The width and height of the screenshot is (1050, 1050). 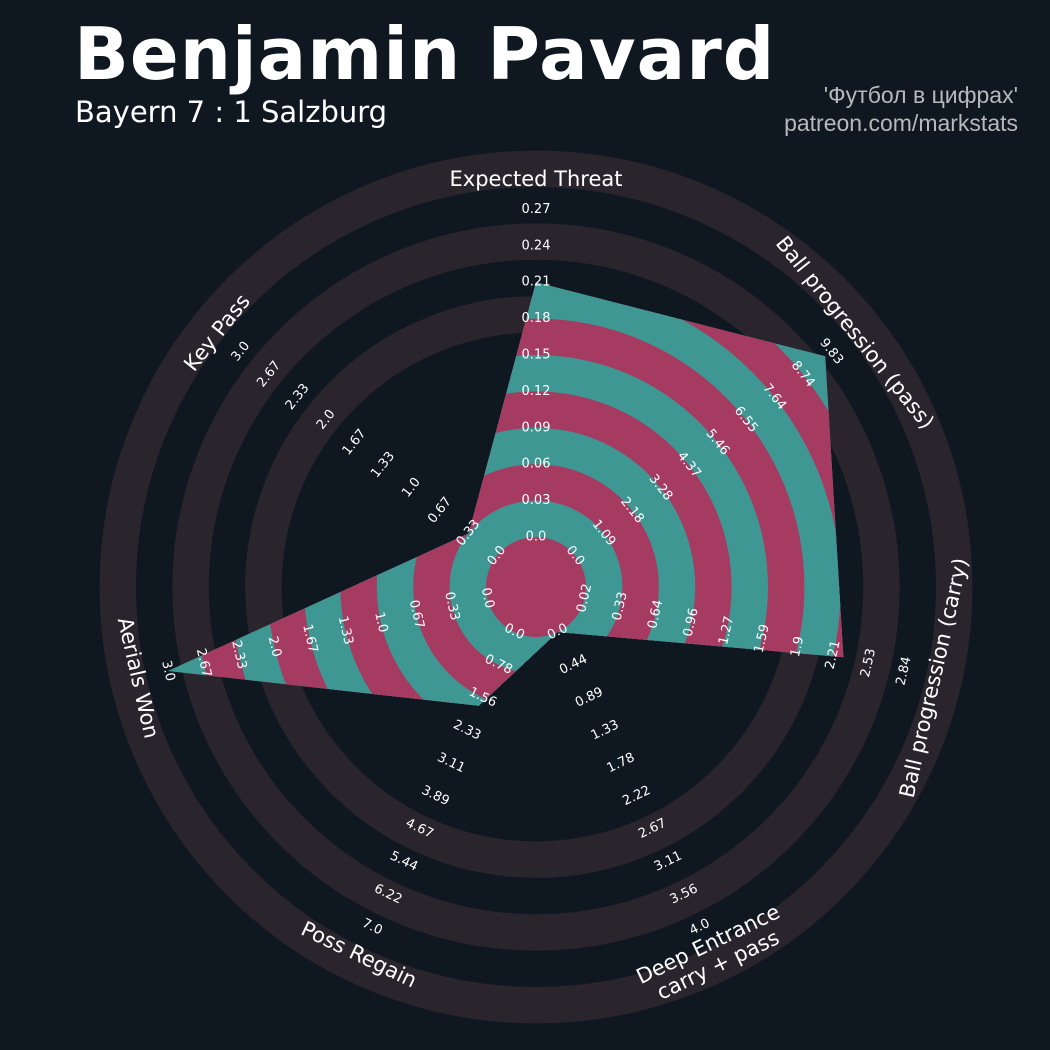 I want to click on axis-tick-label: 0.44, so click(x=573, y=665).